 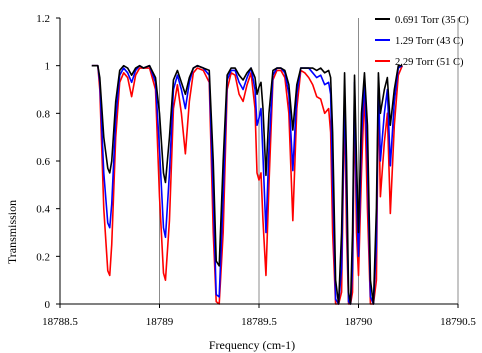 I want to click on y-tick-label: 0.2, so click(x=43, y=257).